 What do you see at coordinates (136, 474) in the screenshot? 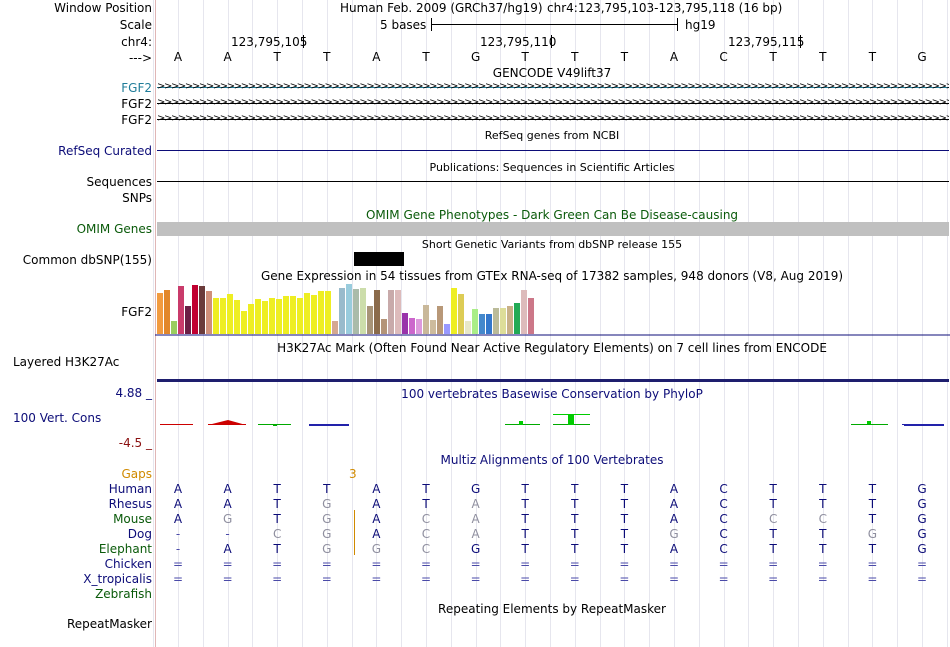
I see `gaps-label: Gaps` at bounding box center [136, 474].